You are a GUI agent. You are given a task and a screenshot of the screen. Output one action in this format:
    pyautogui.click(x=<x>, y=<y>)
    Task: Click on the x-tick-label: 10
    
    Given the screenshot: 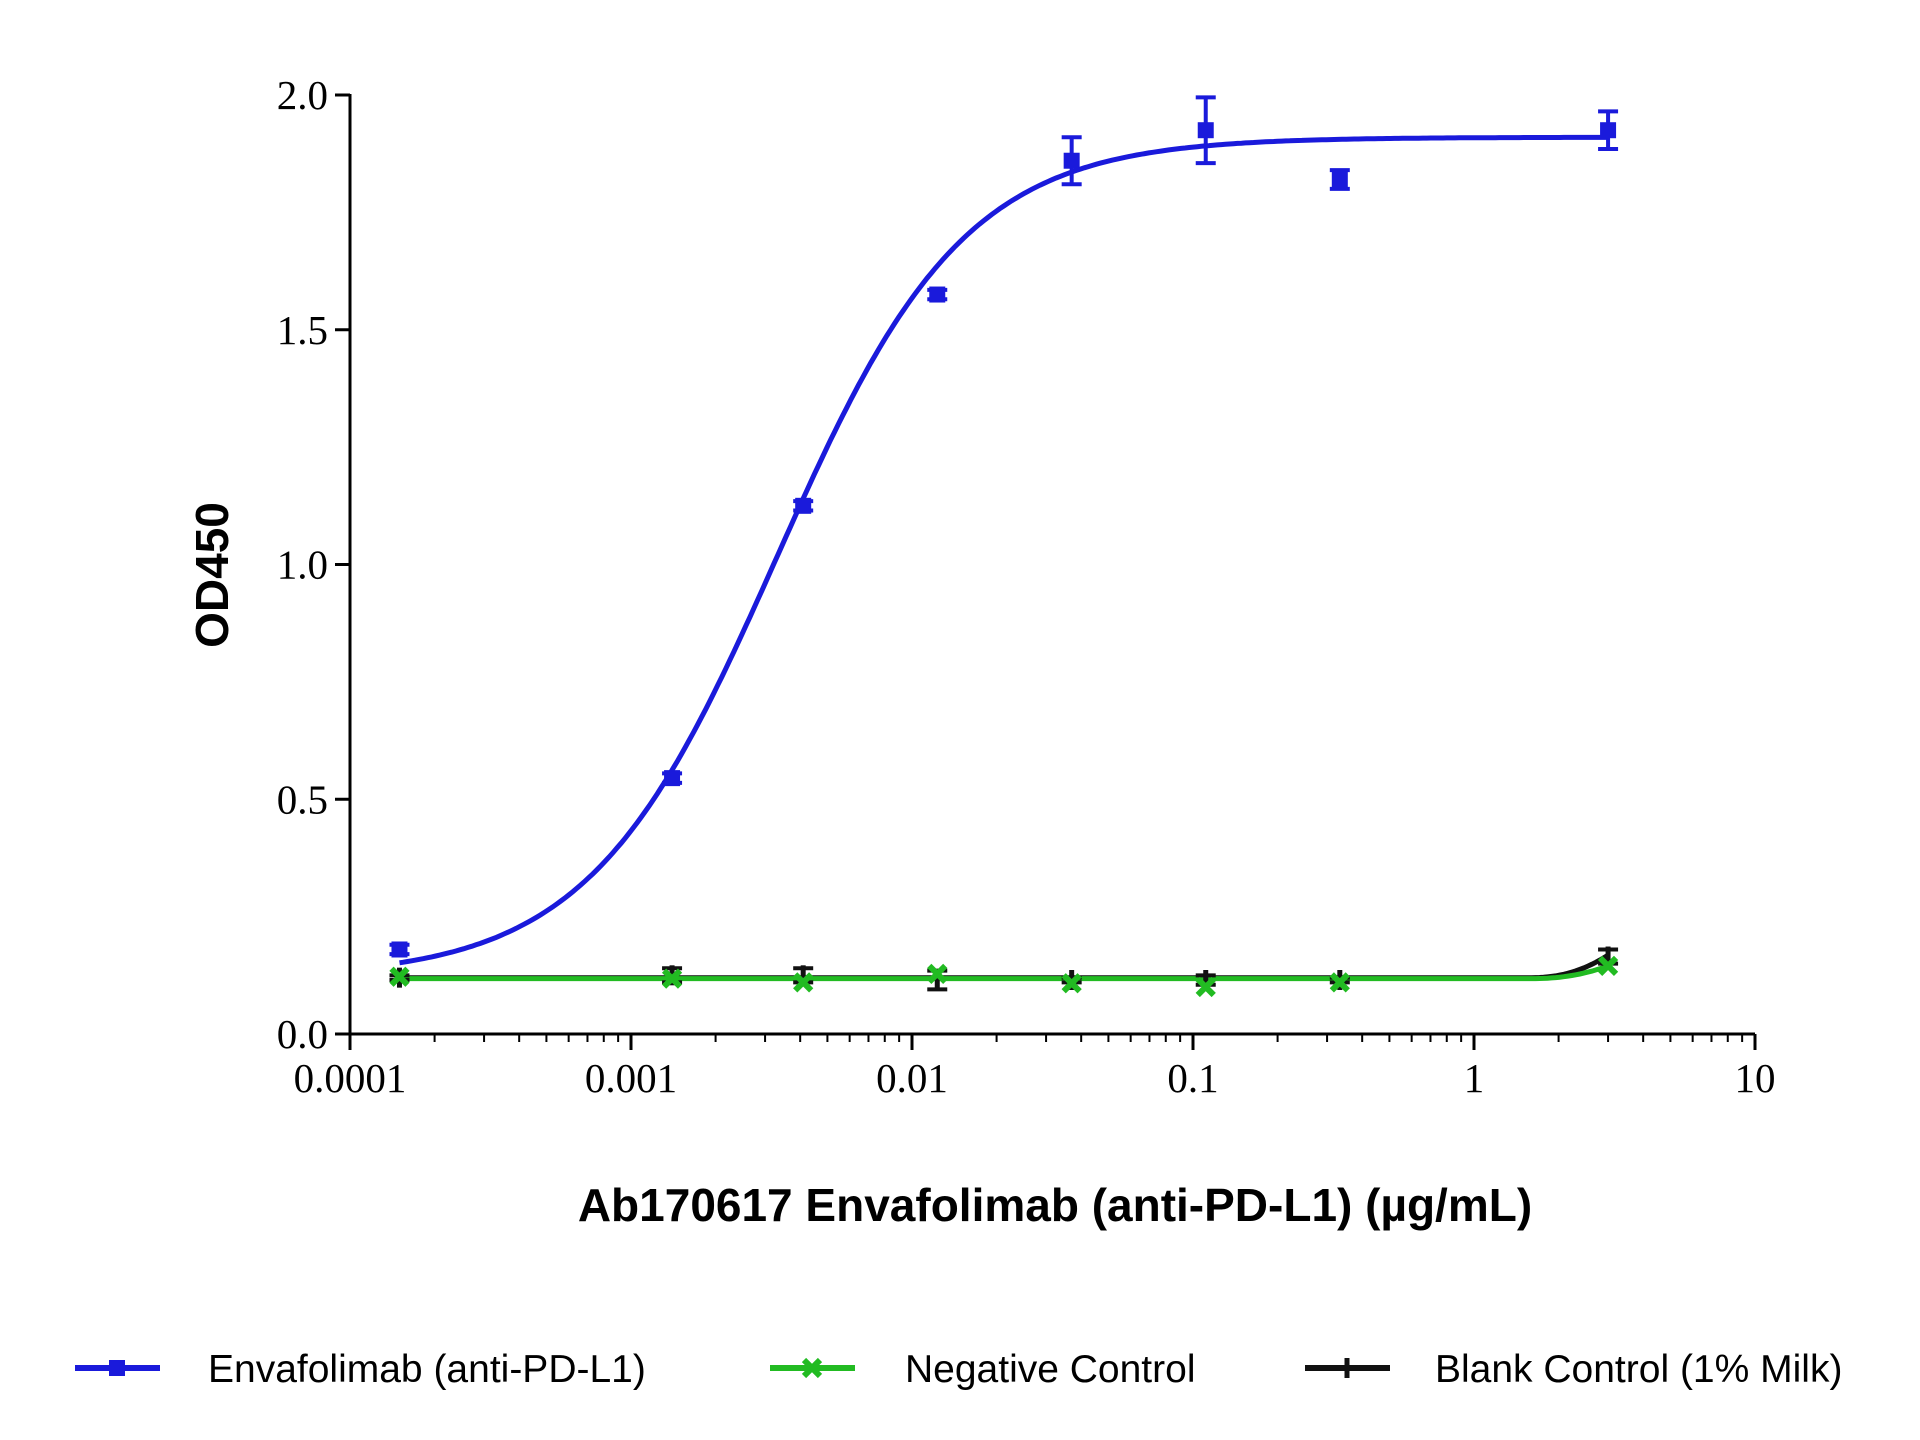 What is the action you would take?
    pyautogui.click(x=1755, y=1078)
    